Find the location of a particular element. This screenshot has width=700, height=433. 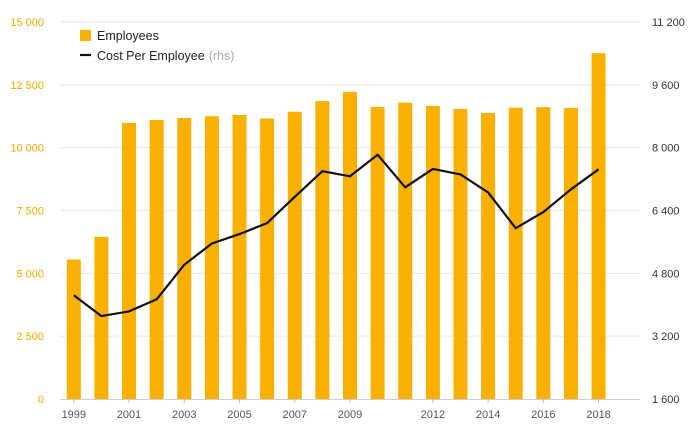

x-tick-label: 2003 is located at coordinates (184, 415).